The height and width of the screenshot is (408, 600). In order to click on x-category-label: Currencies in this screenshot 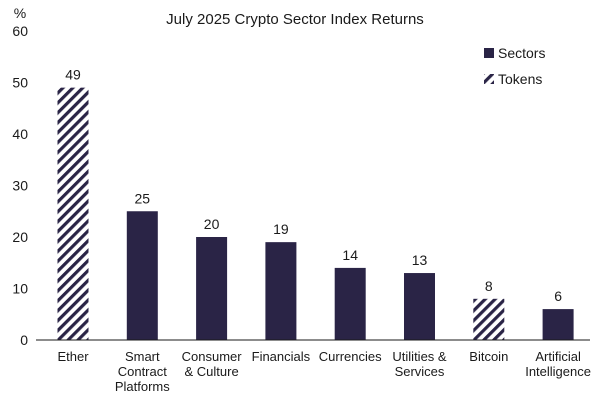, I will do `click(350, 356)`.